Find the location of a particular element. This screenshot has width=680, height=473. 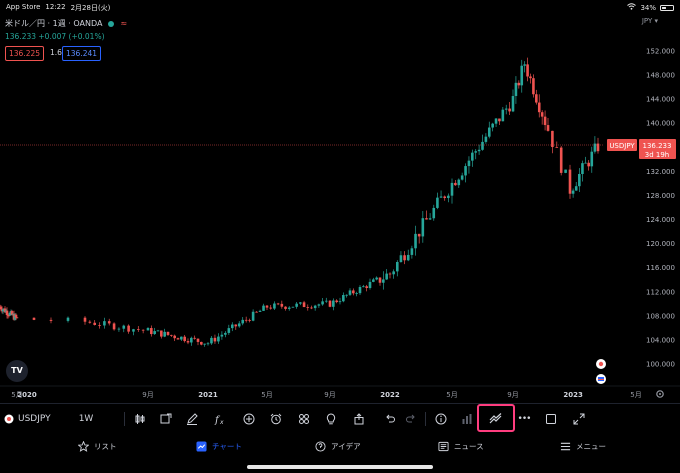

draw-pen-icon is located at coordinates (192, 419).